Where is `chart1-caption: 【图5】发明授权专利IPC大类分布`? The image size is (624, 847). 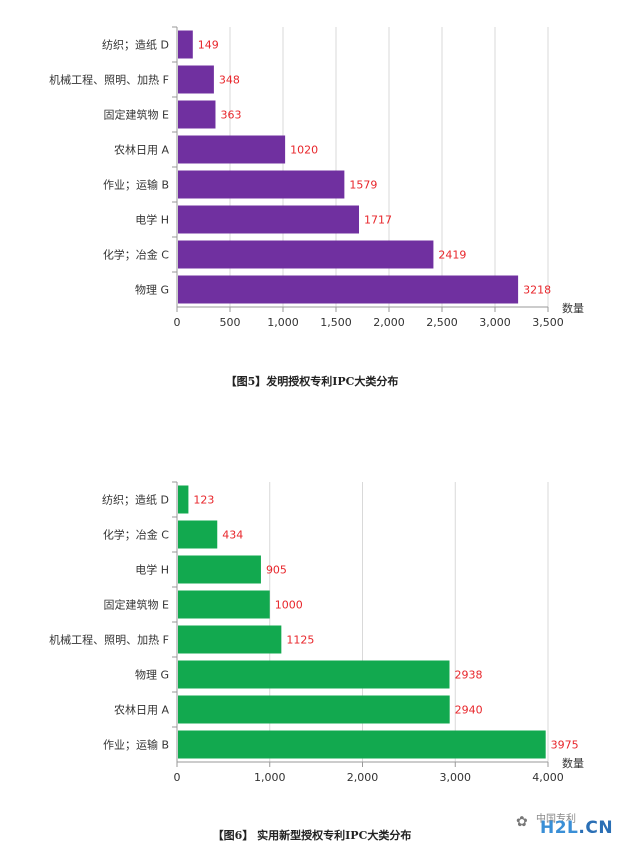 chart1-caption: 【图5】发明授权专利IPC大类分布 is located at coordinates (312, 381).